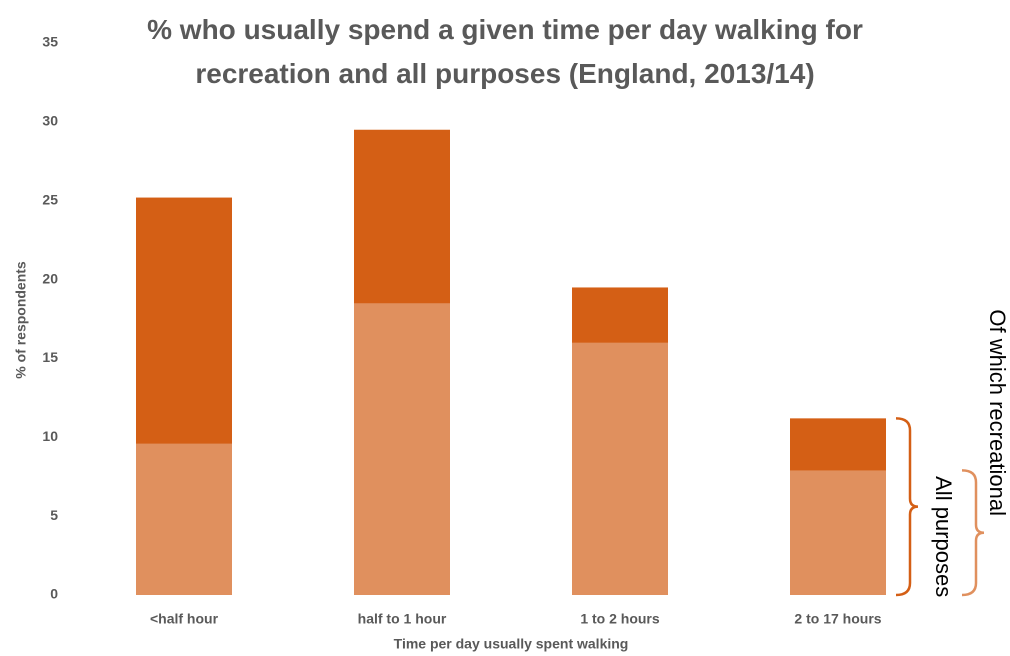 The width and height of the screenshot is (1010, 656). Describe the element at coordinates (54, 515) in the screenshot. I see `y-tick-label: 5` at that location.